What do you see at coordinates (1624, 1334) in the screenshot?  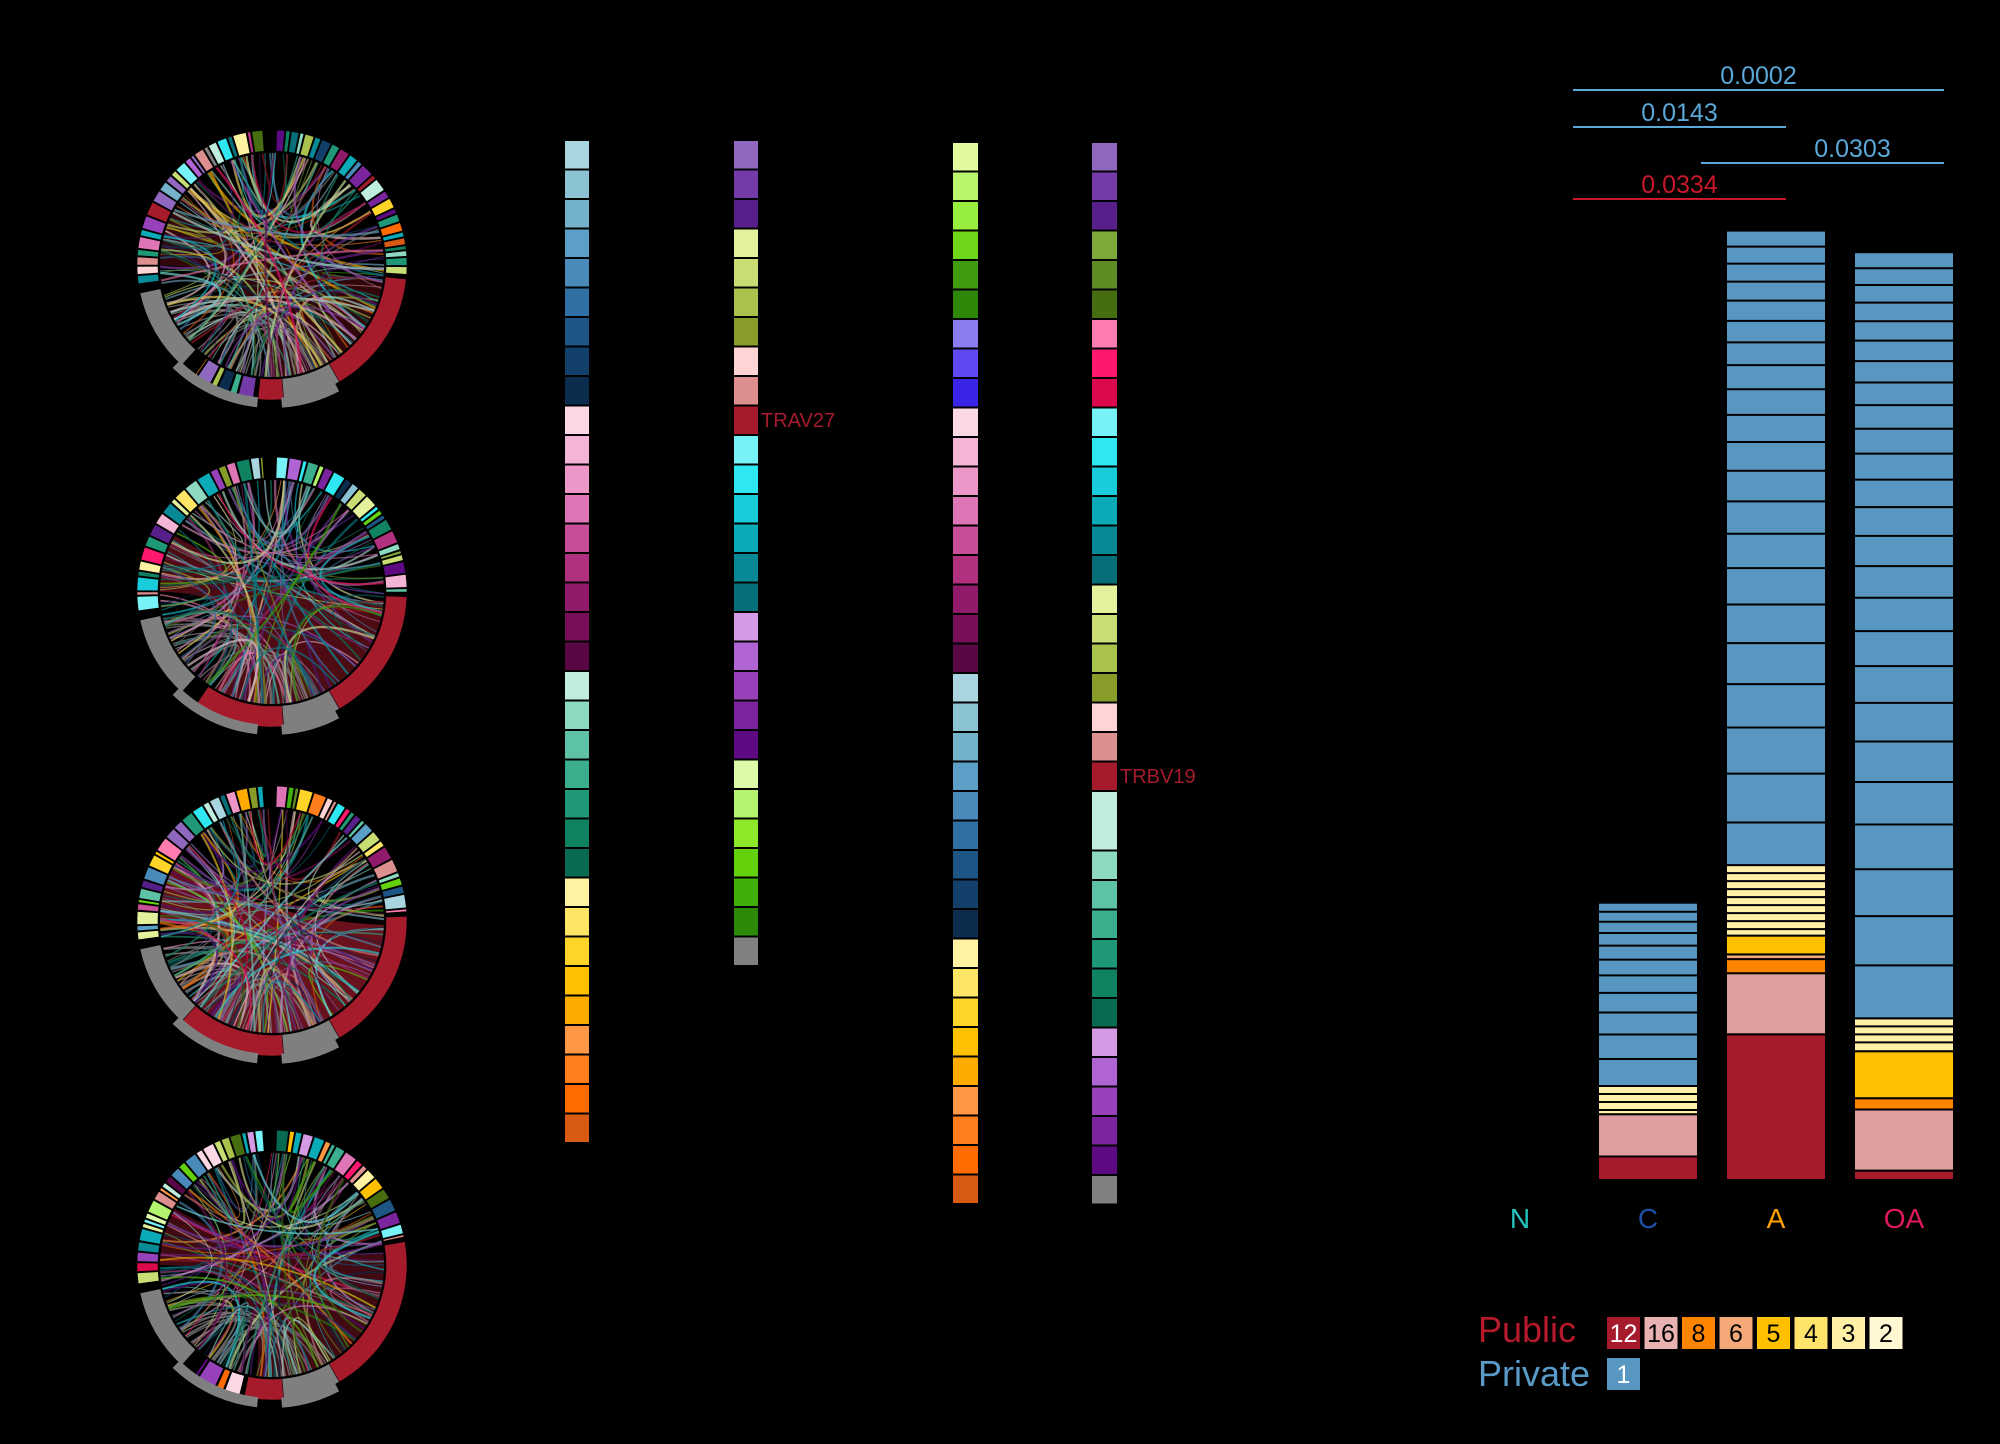 I see `legend-share-count: 12` at bounding box center [1624, 1334].